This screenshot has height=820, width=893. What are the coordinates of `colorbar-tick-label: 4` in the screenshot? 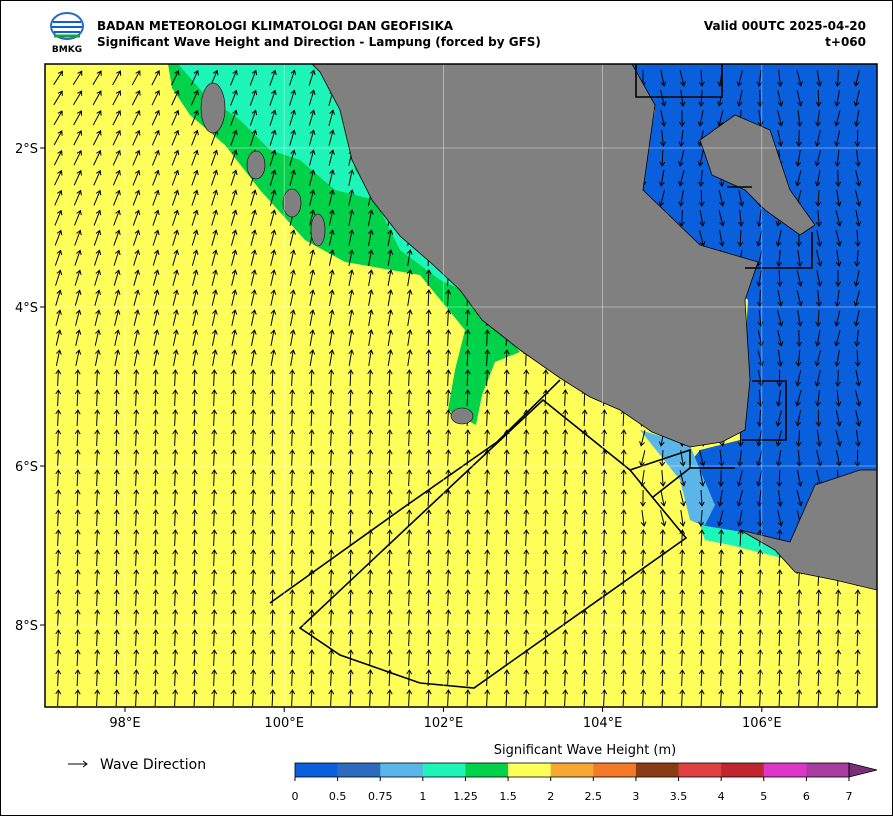 It's located at (721, 796).